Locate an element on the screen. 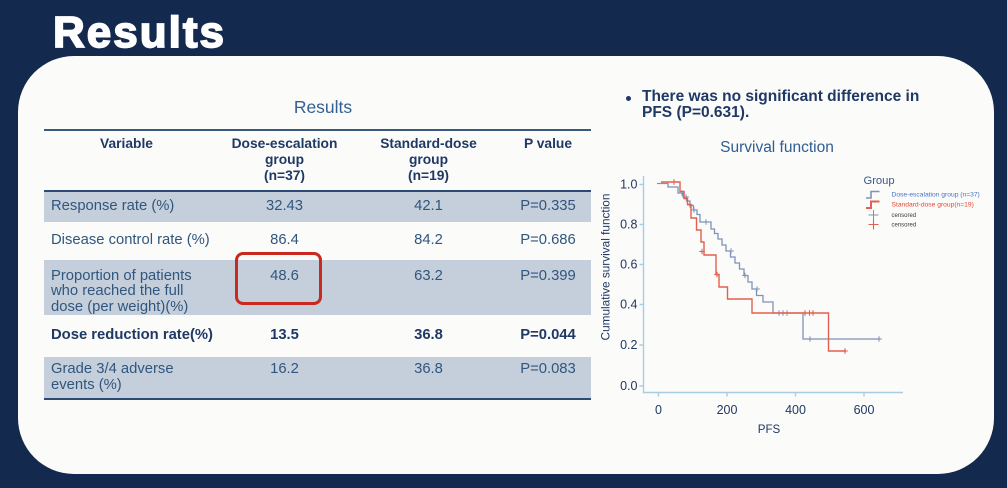 This screenshot has height=488, width=1007. svg-text: 1.0 is located at coordinates (628, 185).